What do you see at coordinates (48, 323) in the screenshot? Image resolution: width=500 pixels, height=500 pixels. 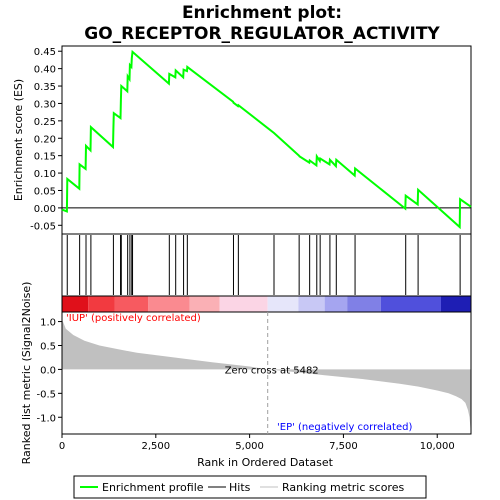 I see `metric-y-tick-label: 1.0` at bounding box center [48, 323].